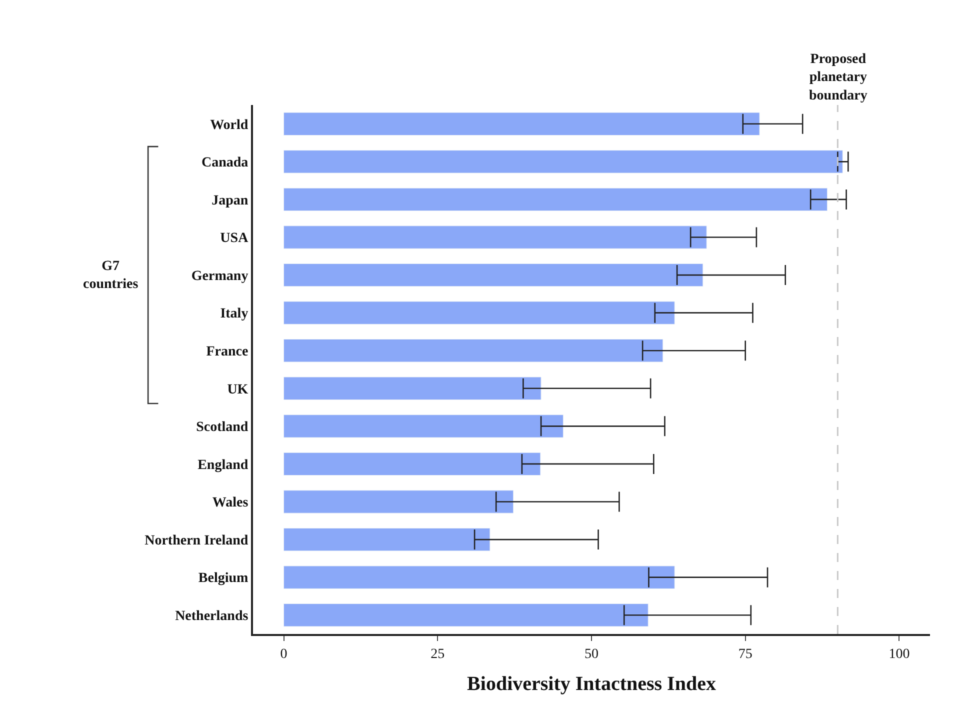 The height and width of the screenshot is (709, 970). What do you see at coordinates (219, 276) in the screenshot?
I see `y-tick-label: Germany` at bounding box center [219, 276].